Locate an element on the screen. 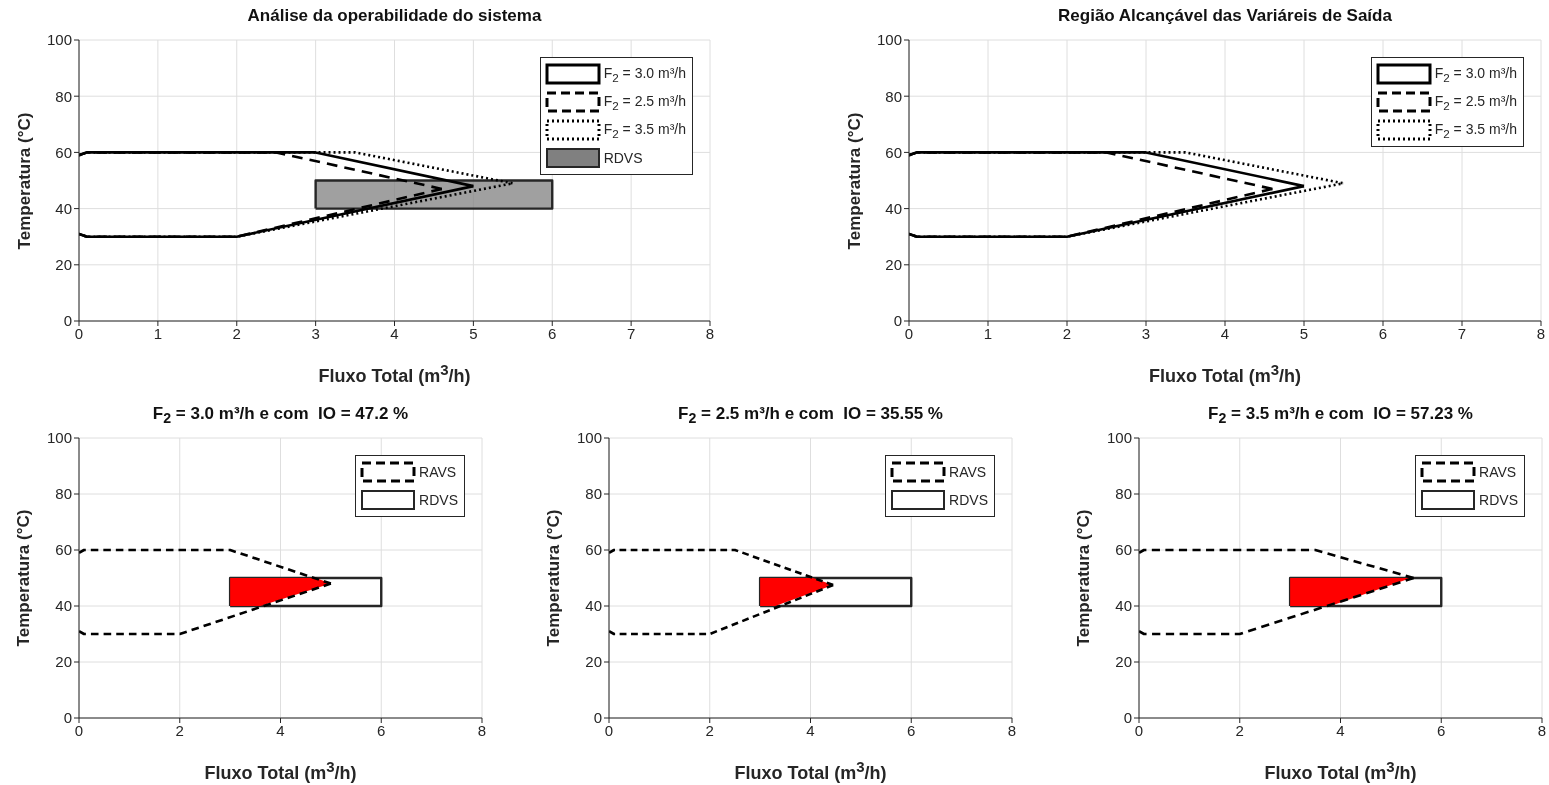  chart-title: F$_{2}$ = 3.0 m³/h e com IO = 47.2 % is located at coordinates (280, 415).